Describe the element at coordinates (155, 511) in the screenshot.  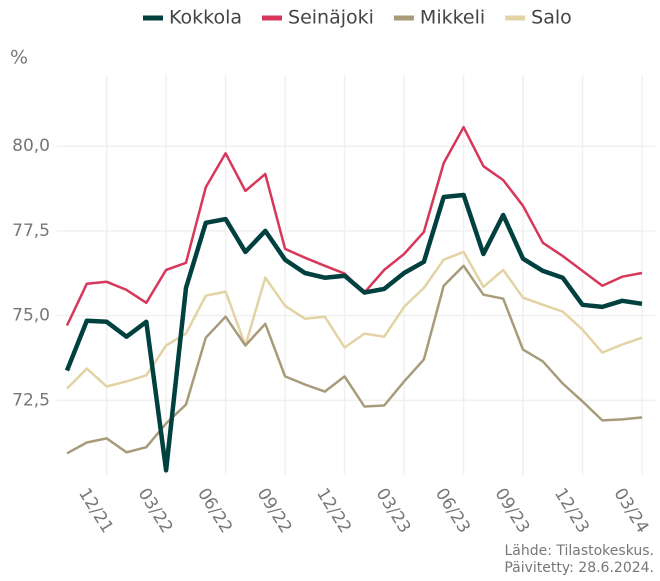
I see `x-tick-label: 03/22` at that location.